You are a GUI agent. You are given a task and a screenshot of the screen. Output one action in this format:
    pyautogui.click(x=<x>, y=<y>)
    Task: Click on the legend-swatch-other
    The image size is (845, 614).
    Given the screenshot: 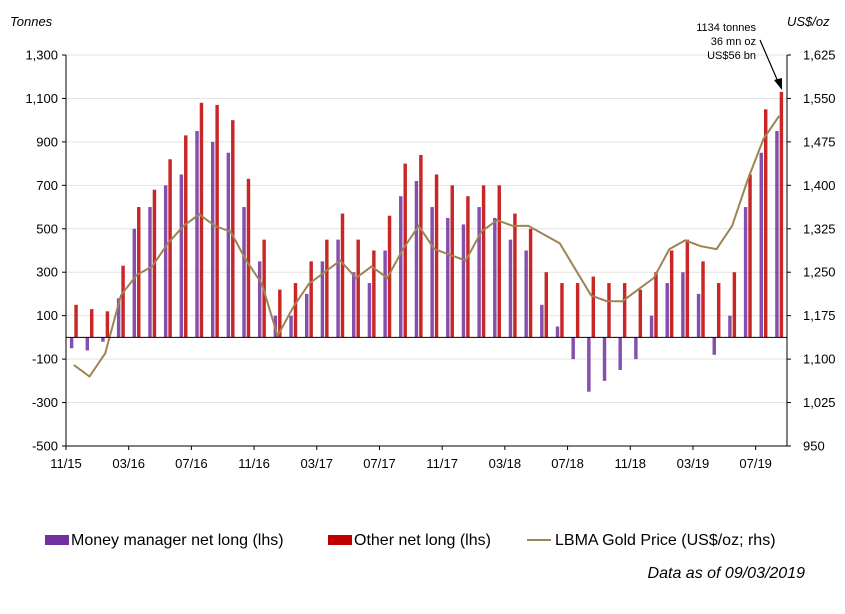 What is the action you would take?
    pyautogui.click(x=340, y=539)
    